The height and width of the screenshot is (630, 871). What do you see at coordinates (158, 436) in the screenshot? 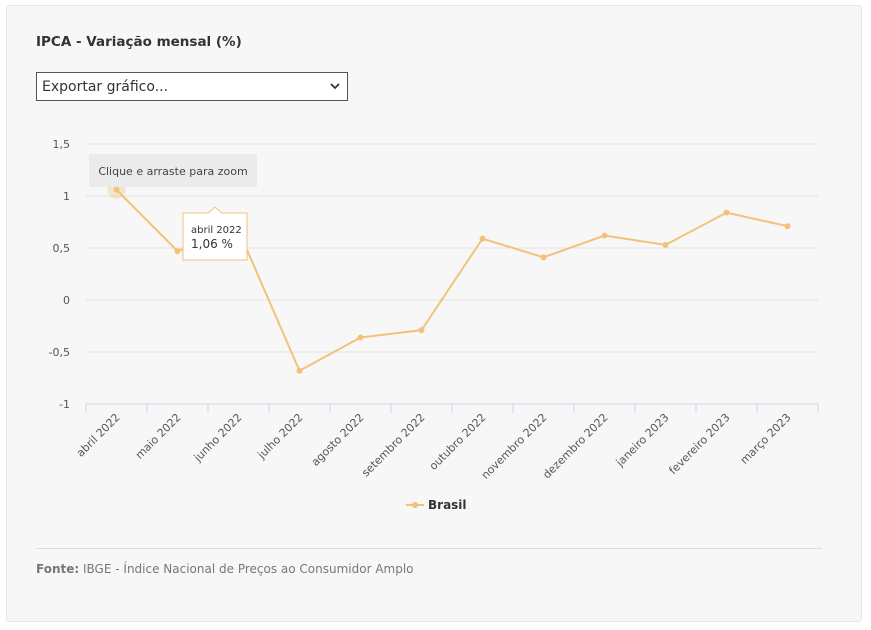
I see `x-tick-label: maio 2022` at bounding box center [158, 436].